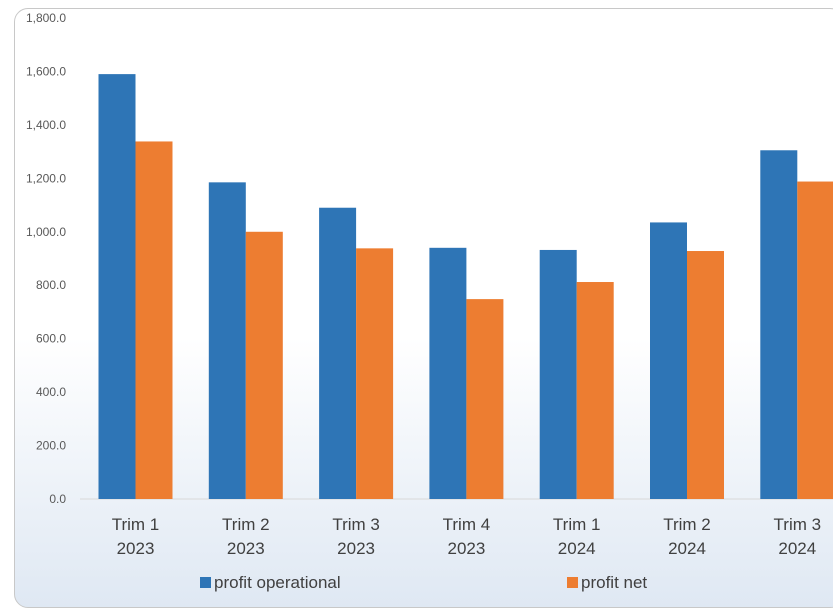  I want to click on y-tick-label: 400.0, so click(51, 392).